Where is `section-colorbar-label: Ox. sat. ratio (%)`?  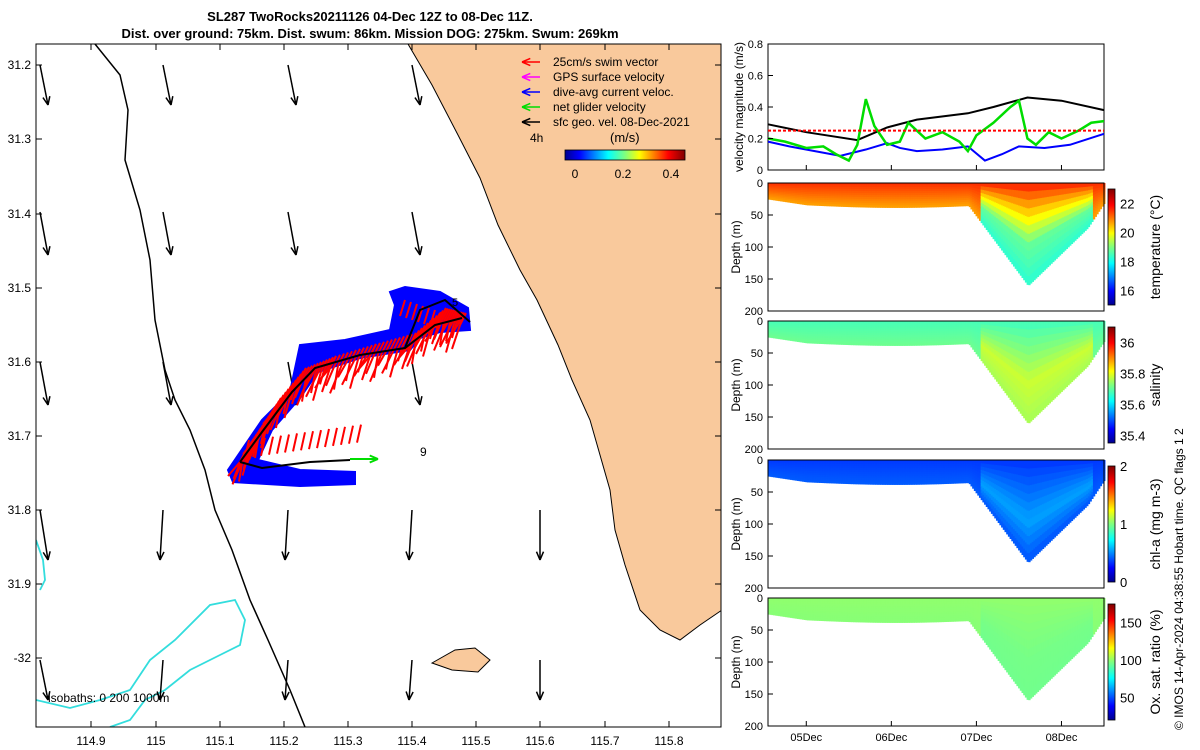 section-colorbar-label: Ox. sat. ratio (%) is located at coordinates (1155, 661).